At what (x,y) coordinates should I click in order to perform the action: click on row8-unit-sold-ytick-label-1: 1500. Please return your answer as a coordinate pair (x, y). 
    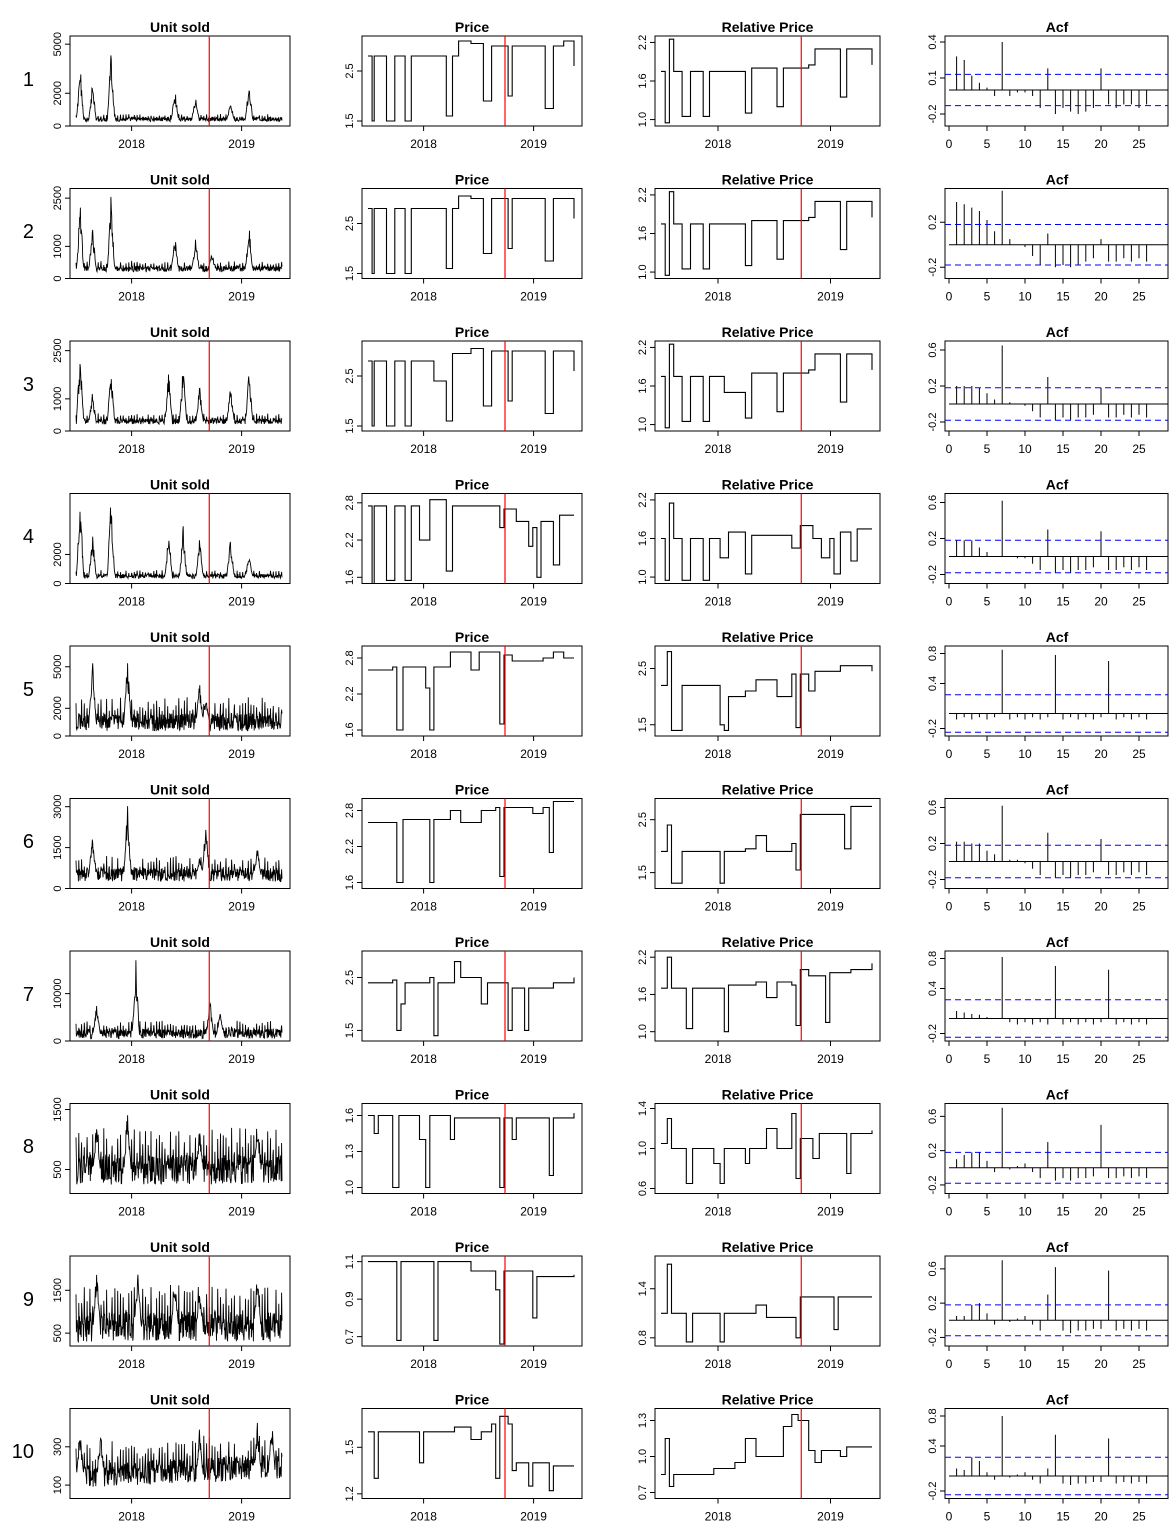
    Looking at the image, I should click on (58, 1109).